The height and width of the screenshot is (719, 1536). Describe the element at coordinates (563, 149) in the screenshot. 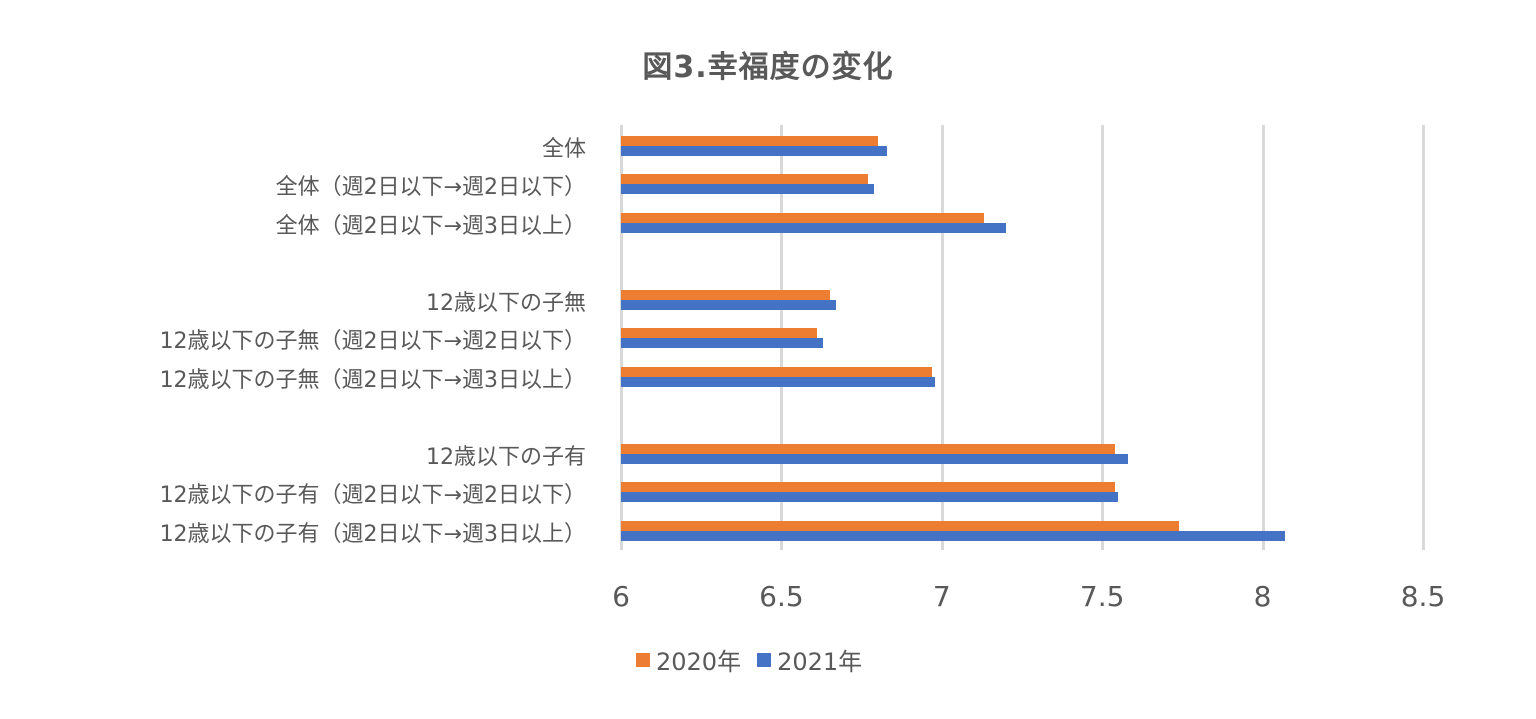

I see `category-label: 全体` at that location.